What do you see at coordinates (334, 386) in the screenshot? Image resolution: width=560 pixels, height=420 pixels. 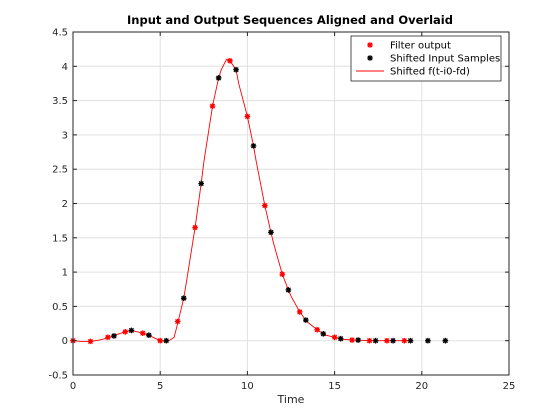 I see `x-tick-label: 15` at bounding box center [334, 386].